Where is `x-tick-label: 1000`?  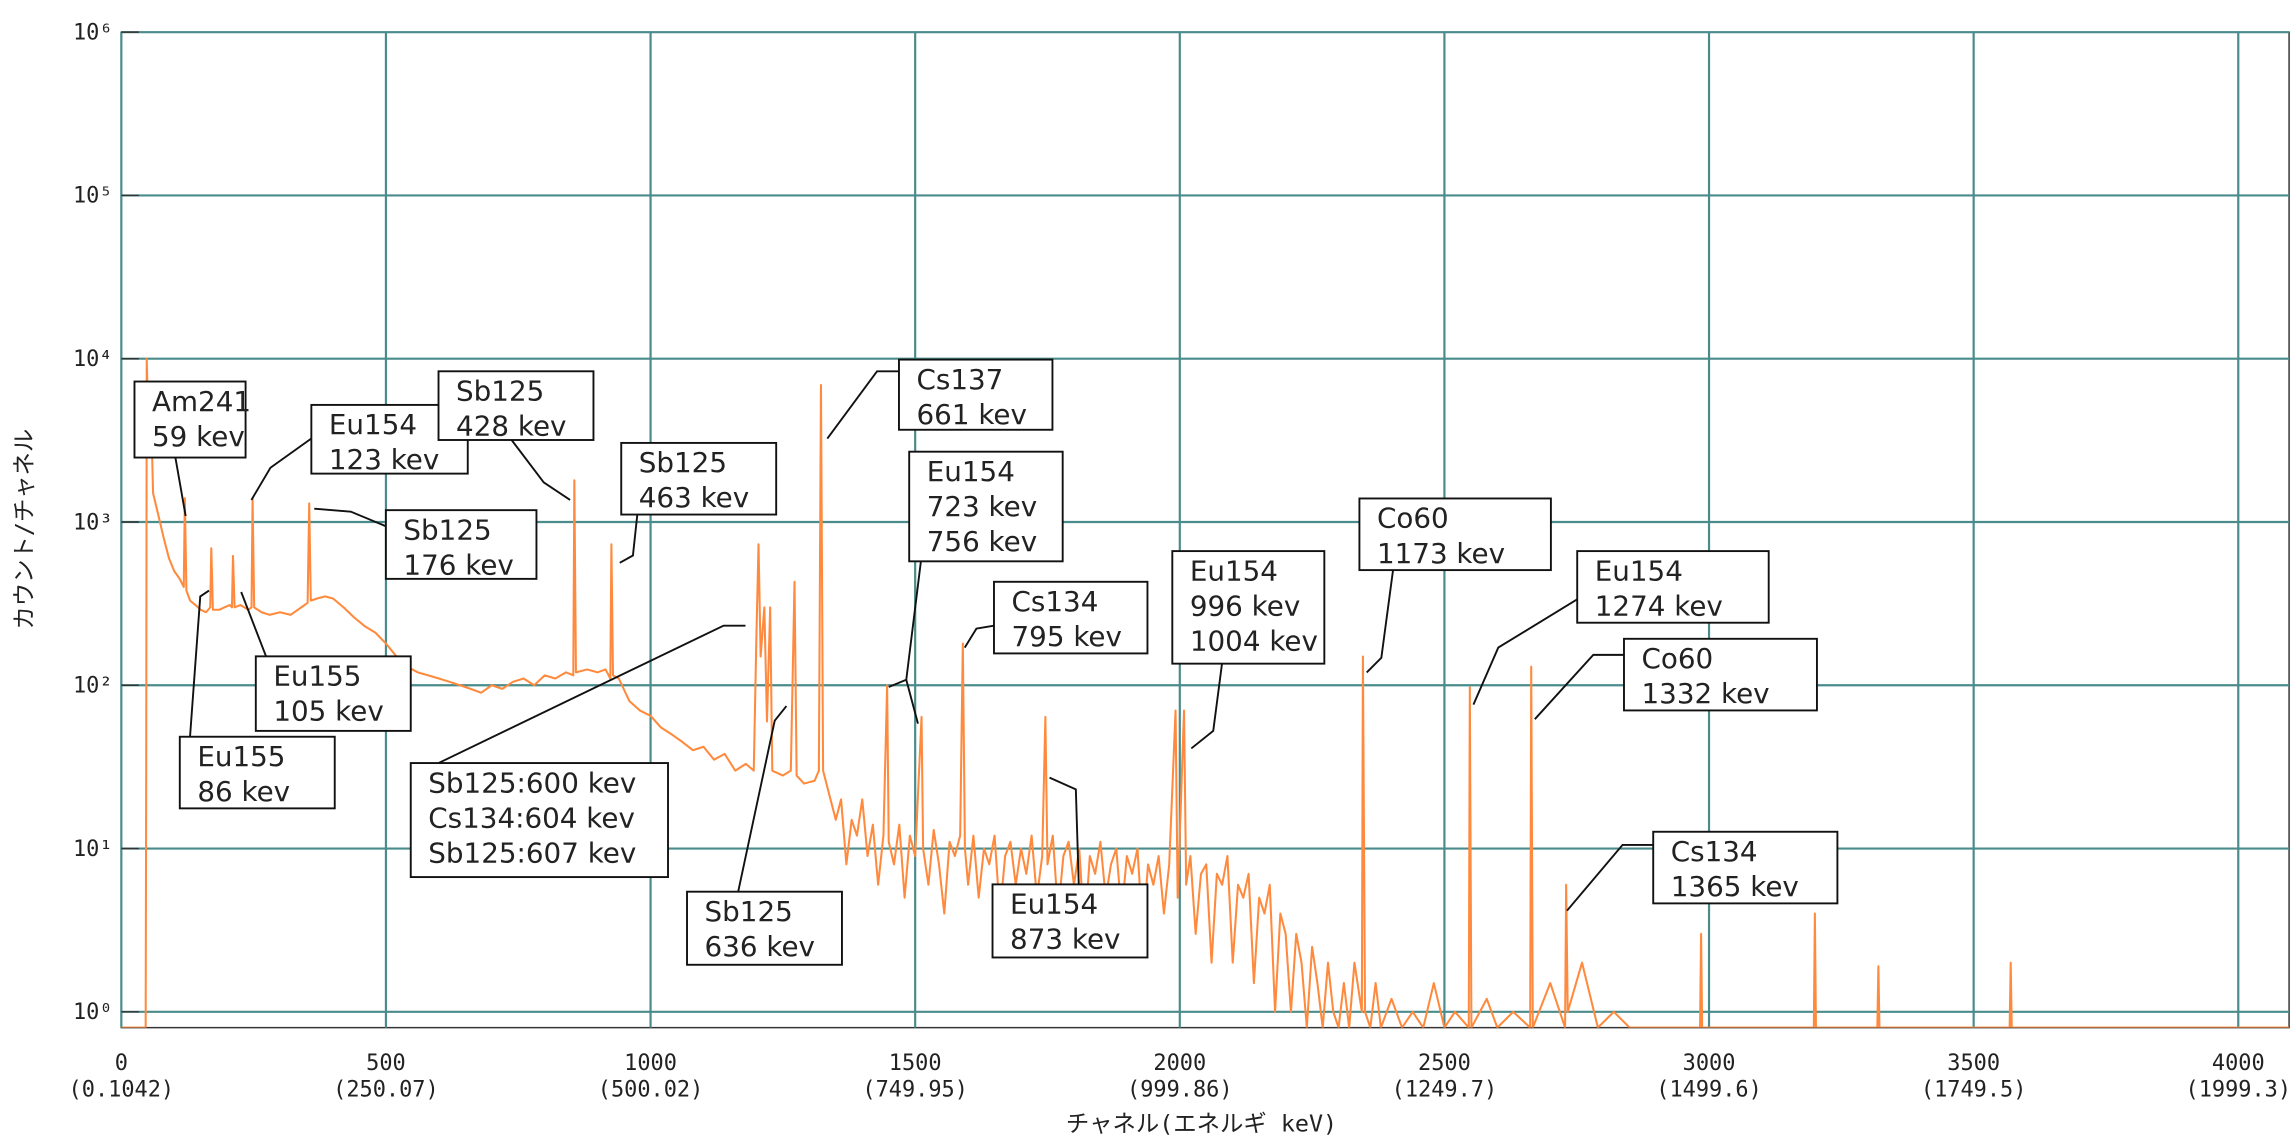 x-tick-label: 1000 is located at coordinates (650, 1063).